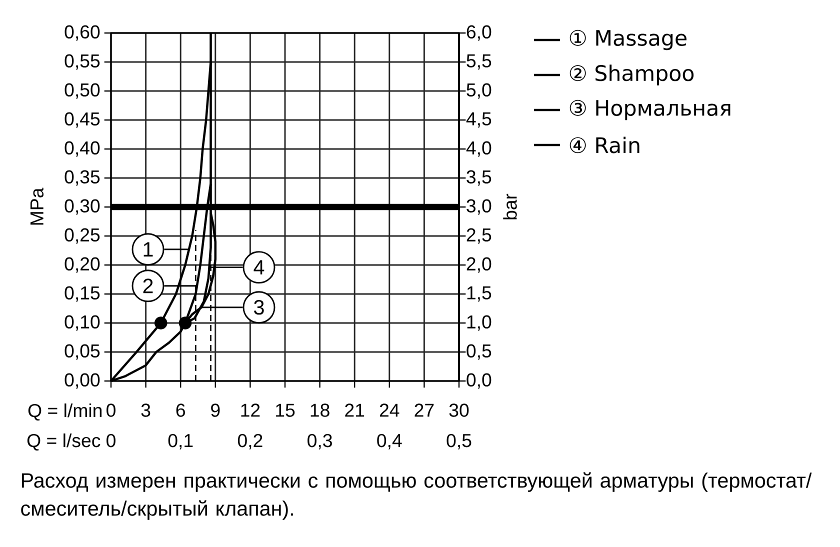  What do you see at coordinates (320, 410) in the screenshot?
I see `x-tick-label: 18` at bounding box center [320, 410].